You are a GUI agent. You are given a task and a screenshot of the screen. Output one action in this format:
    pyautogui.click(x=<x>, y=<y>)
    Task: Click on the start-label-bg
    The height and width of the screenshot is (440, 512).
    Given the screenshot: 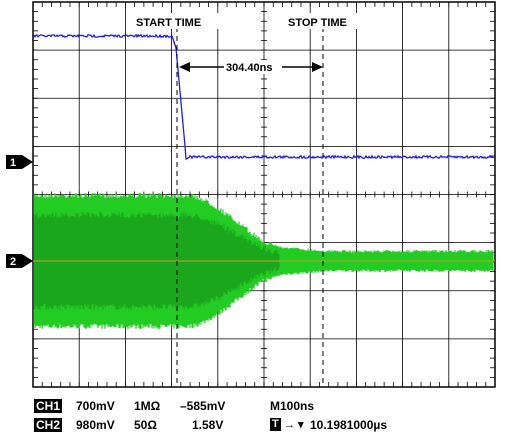 What is the action you would take?
    pyautogui.click(x=178, y=21)
    